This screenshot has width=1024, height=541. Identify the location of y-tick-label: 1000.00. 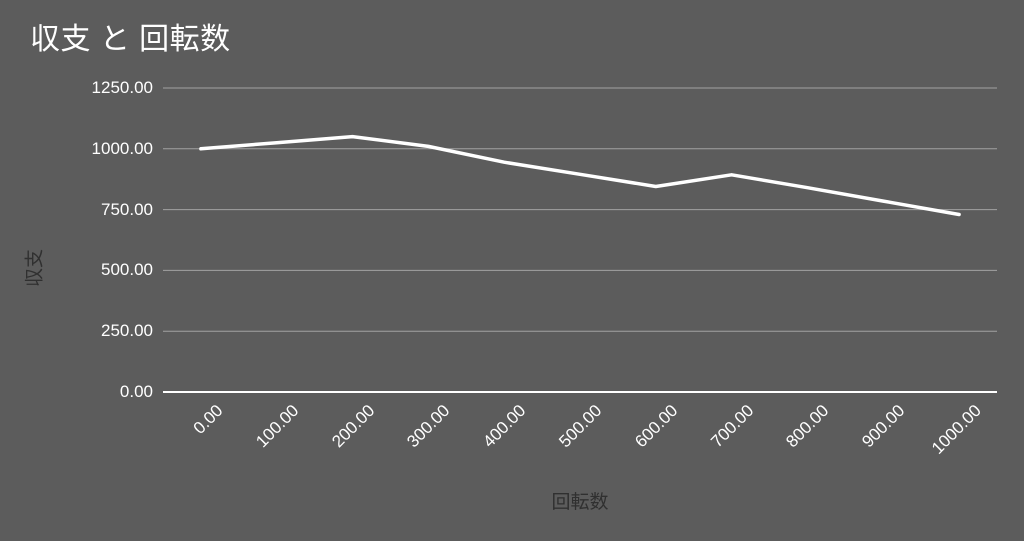
(122, 148).